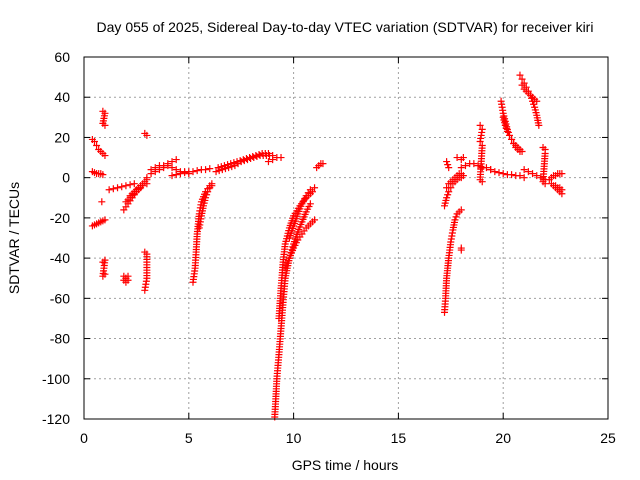 The width and height of the screenshot is (640, 480). Describe the element at coordinates (189, 438) in the screenshot. I see `x-tick-label: 5` at that location.